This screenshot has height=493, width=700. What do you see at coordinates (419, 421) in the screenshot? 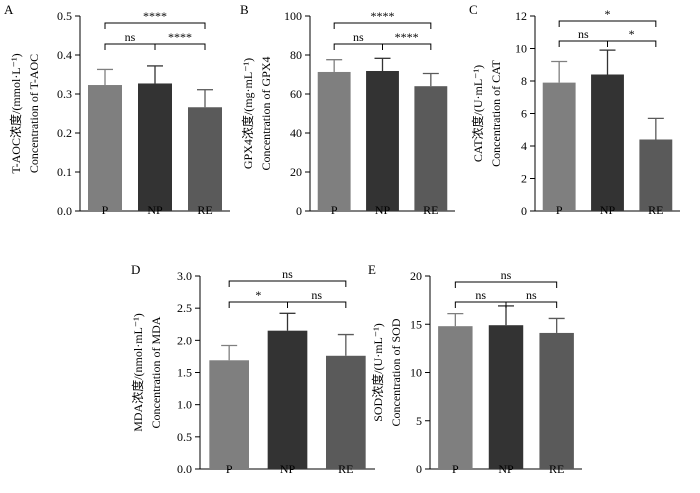
I see `y-tick-label: 5` at bounding box center [419, 421].